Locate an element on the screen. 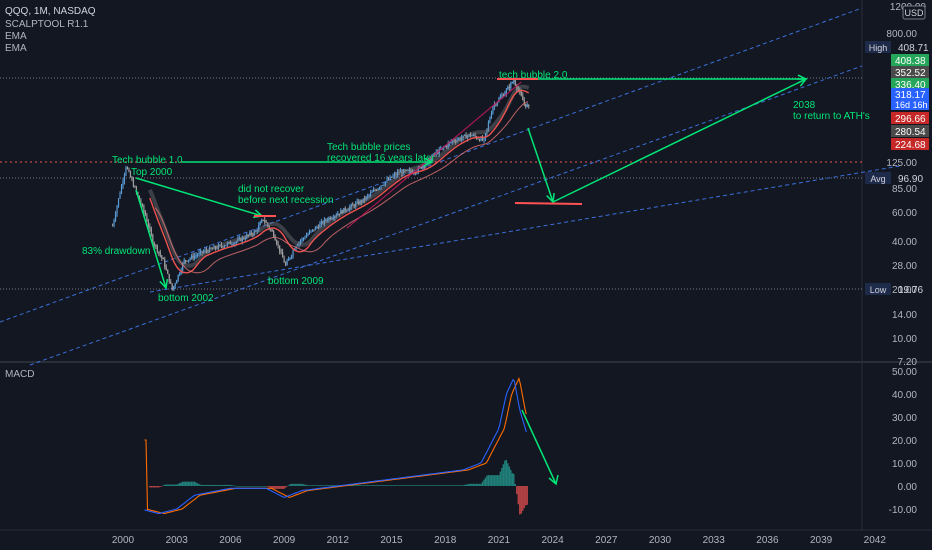 The image size is (932, 550). price-tag-value: 318.17 is located at coordinates (910, 95).